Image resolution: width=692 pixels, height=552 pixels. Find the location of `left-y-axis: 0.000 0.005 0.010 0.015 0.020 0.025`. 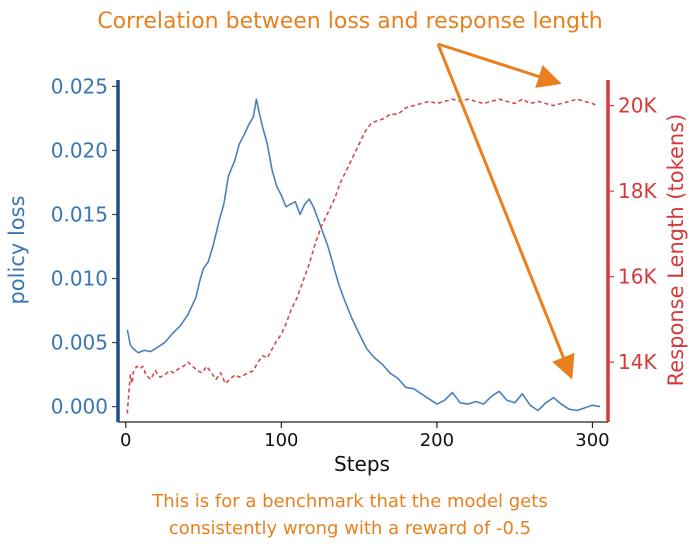

left-y-axis: 0.000 0.005 0.010 0.015 0.020 0.025 is located at coordinates (84, 246).